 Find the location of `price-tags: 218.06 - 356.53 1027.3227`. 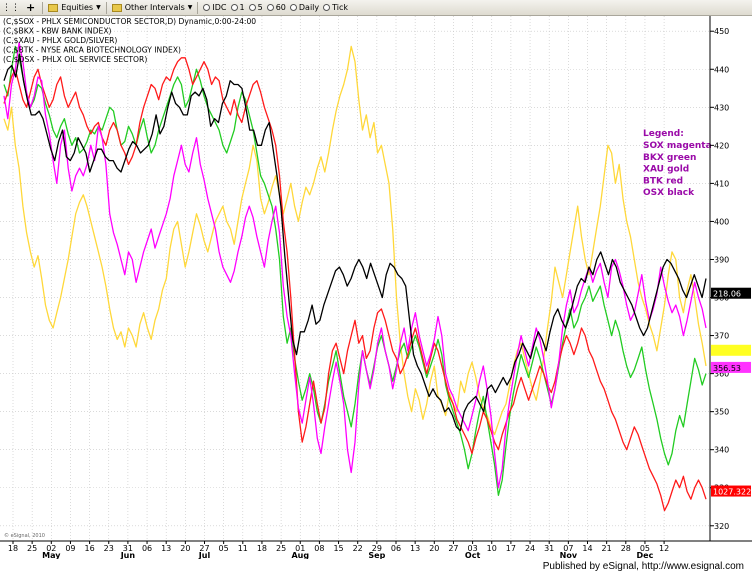

price-tags: 218.06 - 356.53 1027.3227 is located at coordinates (731, 392).